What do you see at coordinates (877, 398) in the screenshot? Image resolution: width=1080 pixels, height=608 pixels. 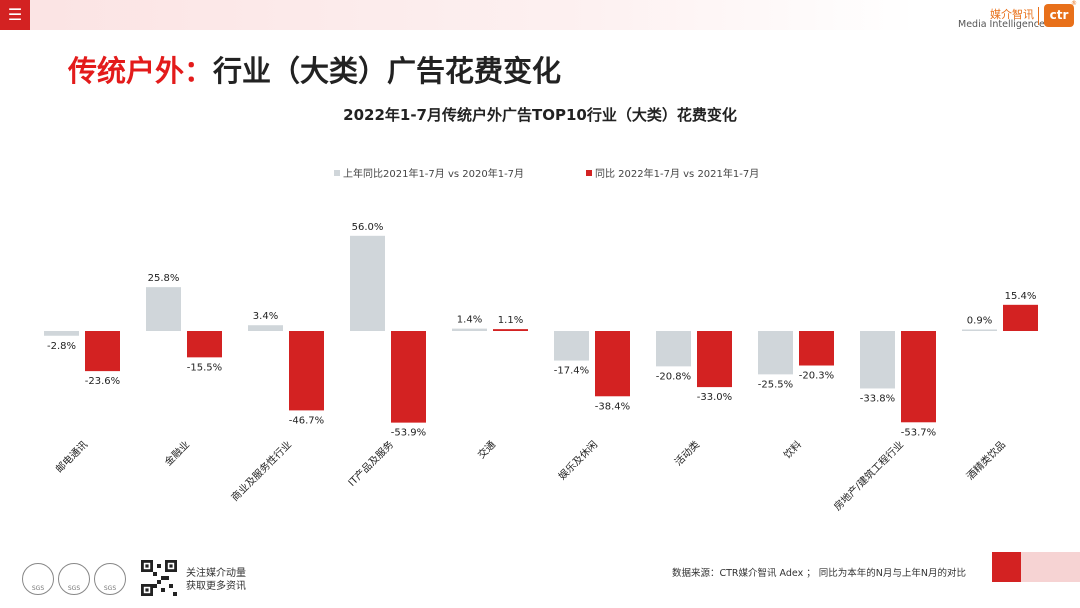 I see `value-label-prev-8: -33.8%` at bounding box center [877, 398].